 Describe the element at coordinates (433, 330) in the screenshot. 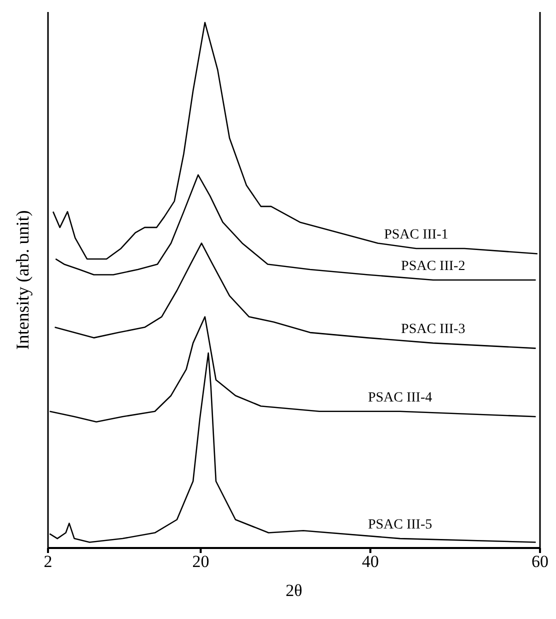

I see `series-label: PSAC III-3` at that location.